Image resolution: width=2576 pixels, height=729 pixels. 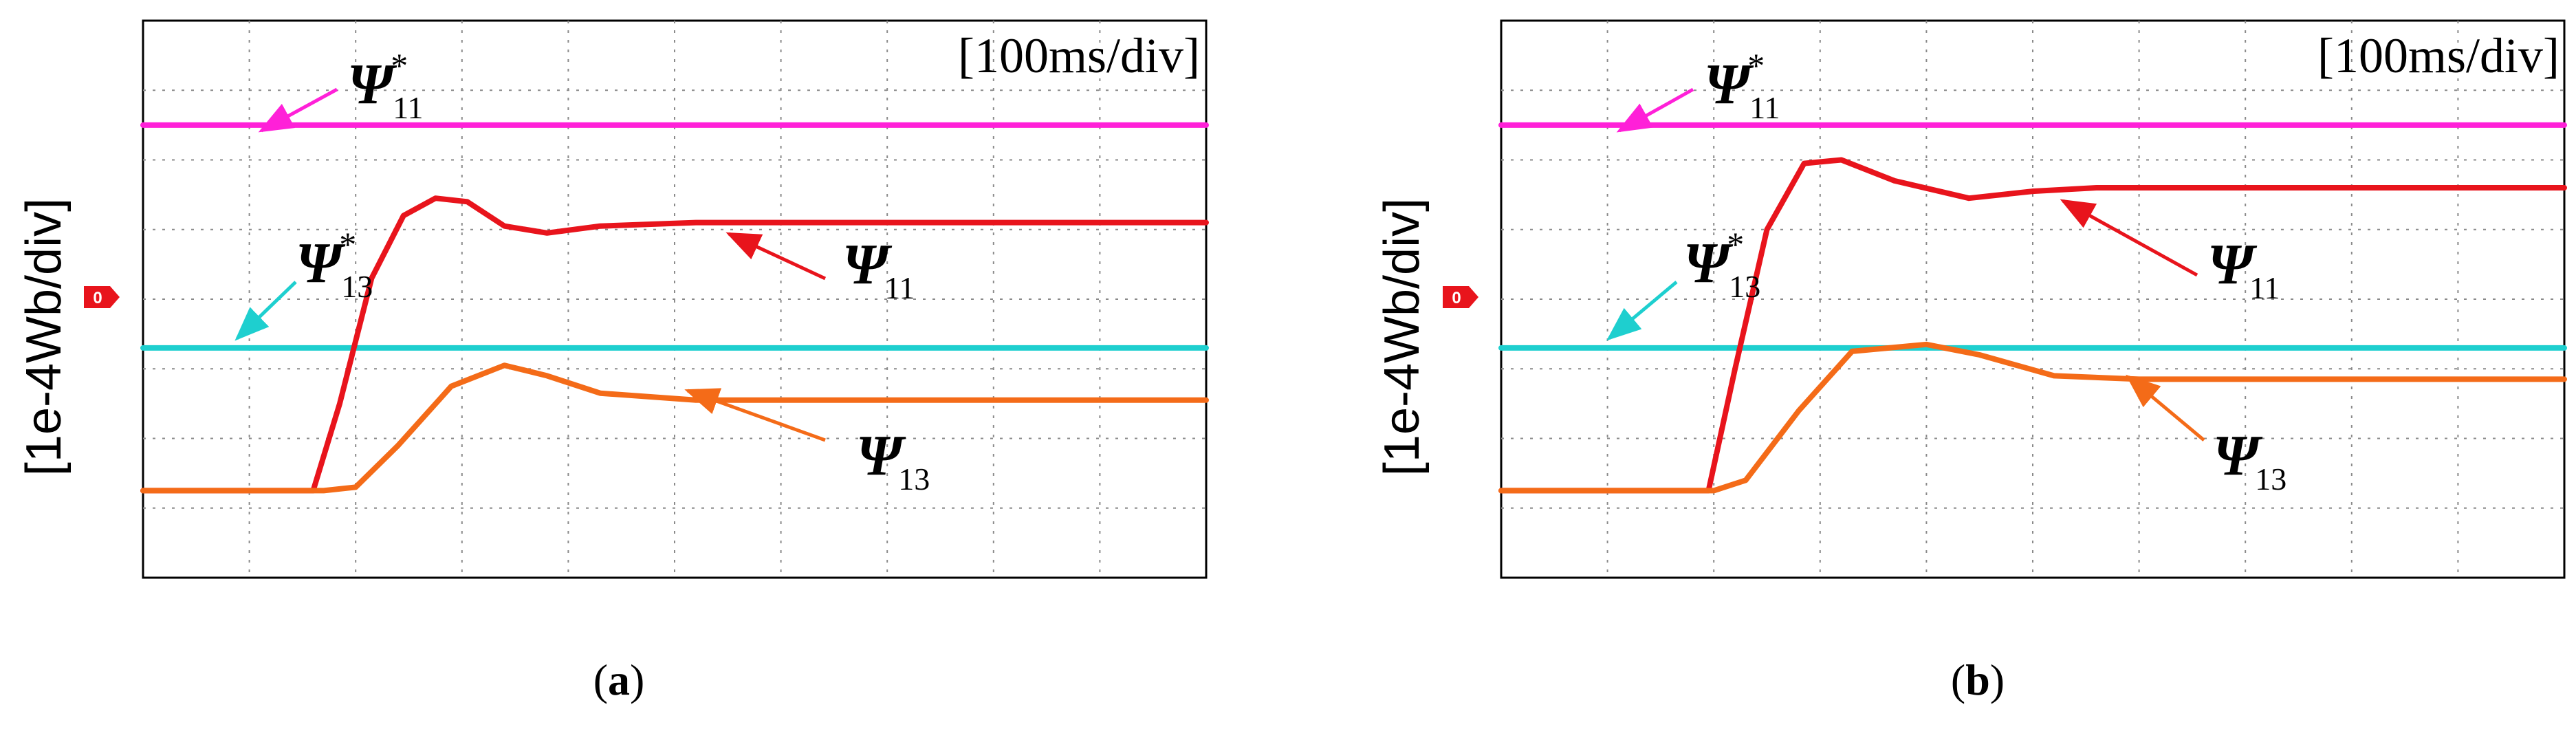 I want to click on panel-a-arrow-psi11-ref, so click(x=298, y=110).